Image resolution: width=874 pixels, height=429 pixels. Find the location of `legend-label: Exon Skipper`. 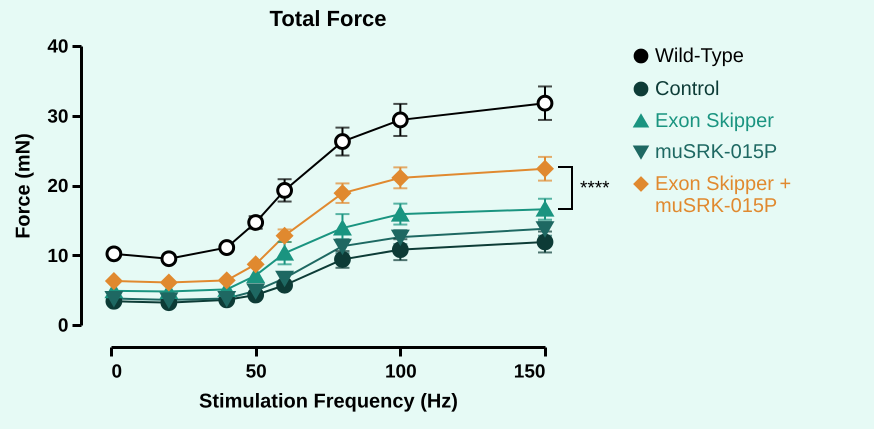

legend-label: Exon Skipper is located at coordinates (714, 121).